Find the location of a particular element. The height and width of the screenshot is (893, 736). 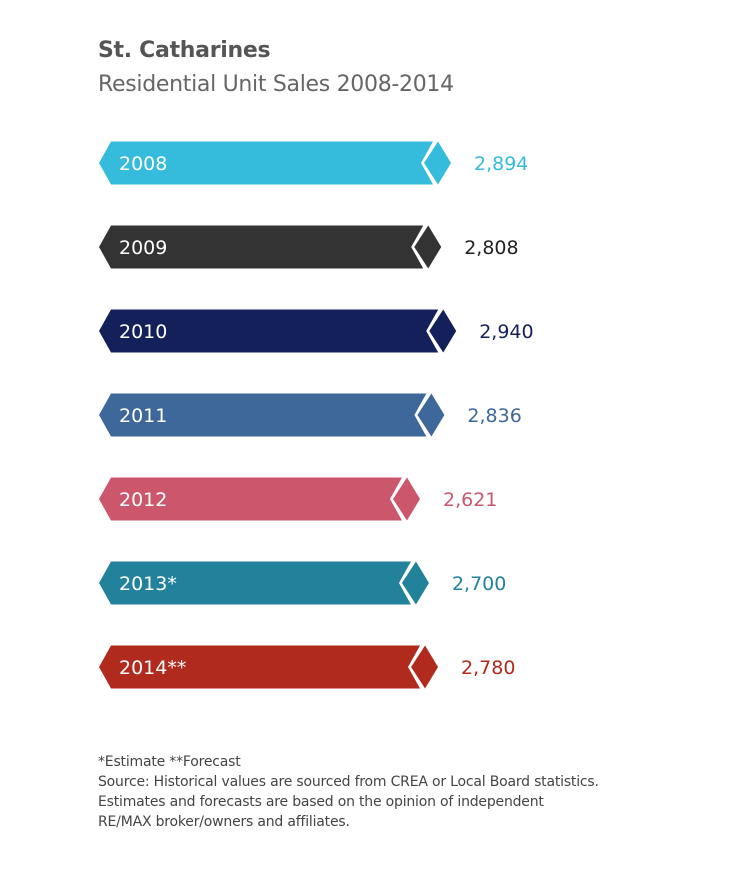

value-label: 2,700 is located at coordinates (479, 584).